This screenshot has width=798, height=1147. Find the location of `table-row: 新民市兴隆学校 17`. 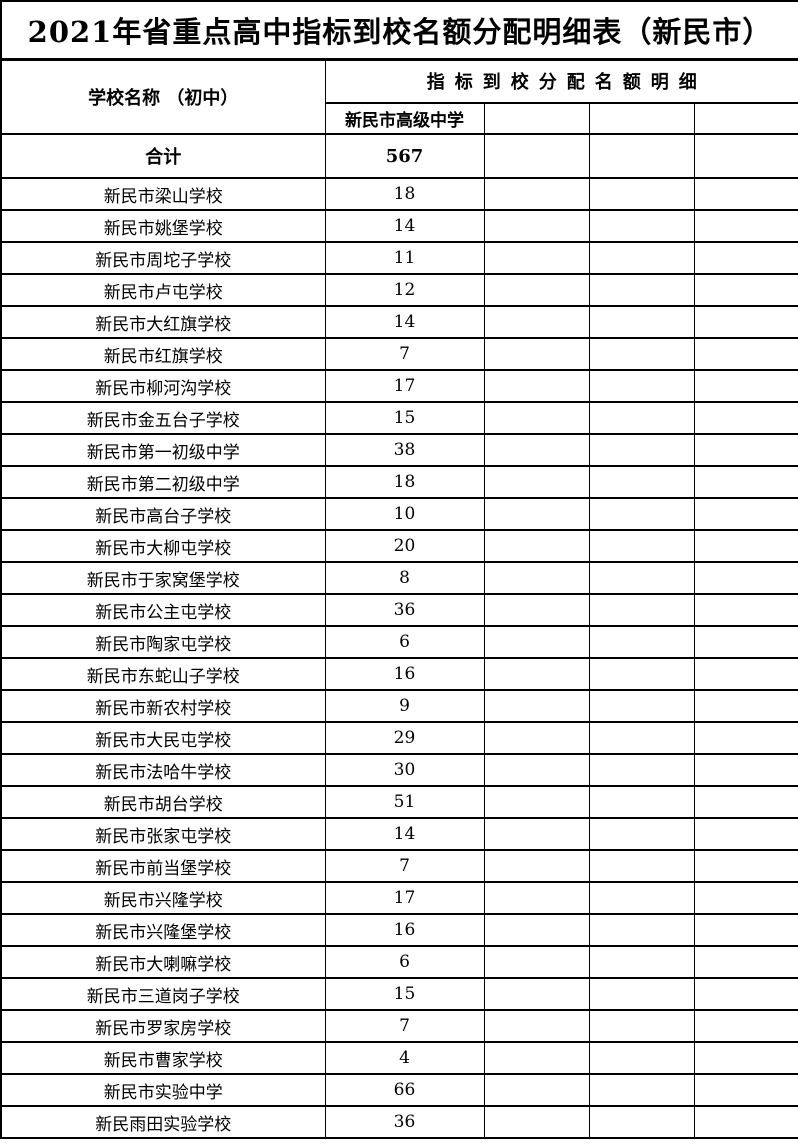

table-row: 新民市兴隆学校 17 is located at coordinates (399, 898).